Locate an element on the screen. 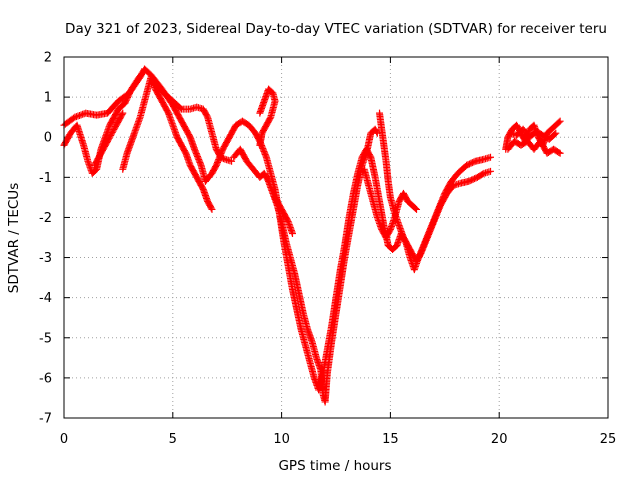 This screenshot has height=480, width=640. y-tick-label: -4 is located at coordinates (45, 298).